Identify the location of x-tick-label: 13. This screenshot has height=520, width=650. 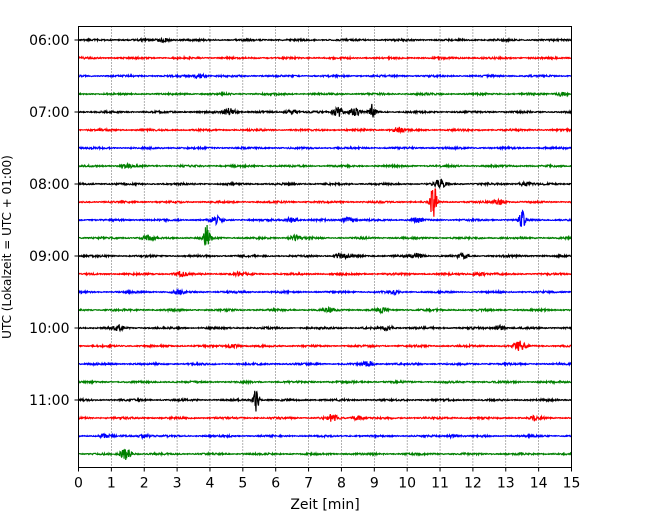
(506, 484).